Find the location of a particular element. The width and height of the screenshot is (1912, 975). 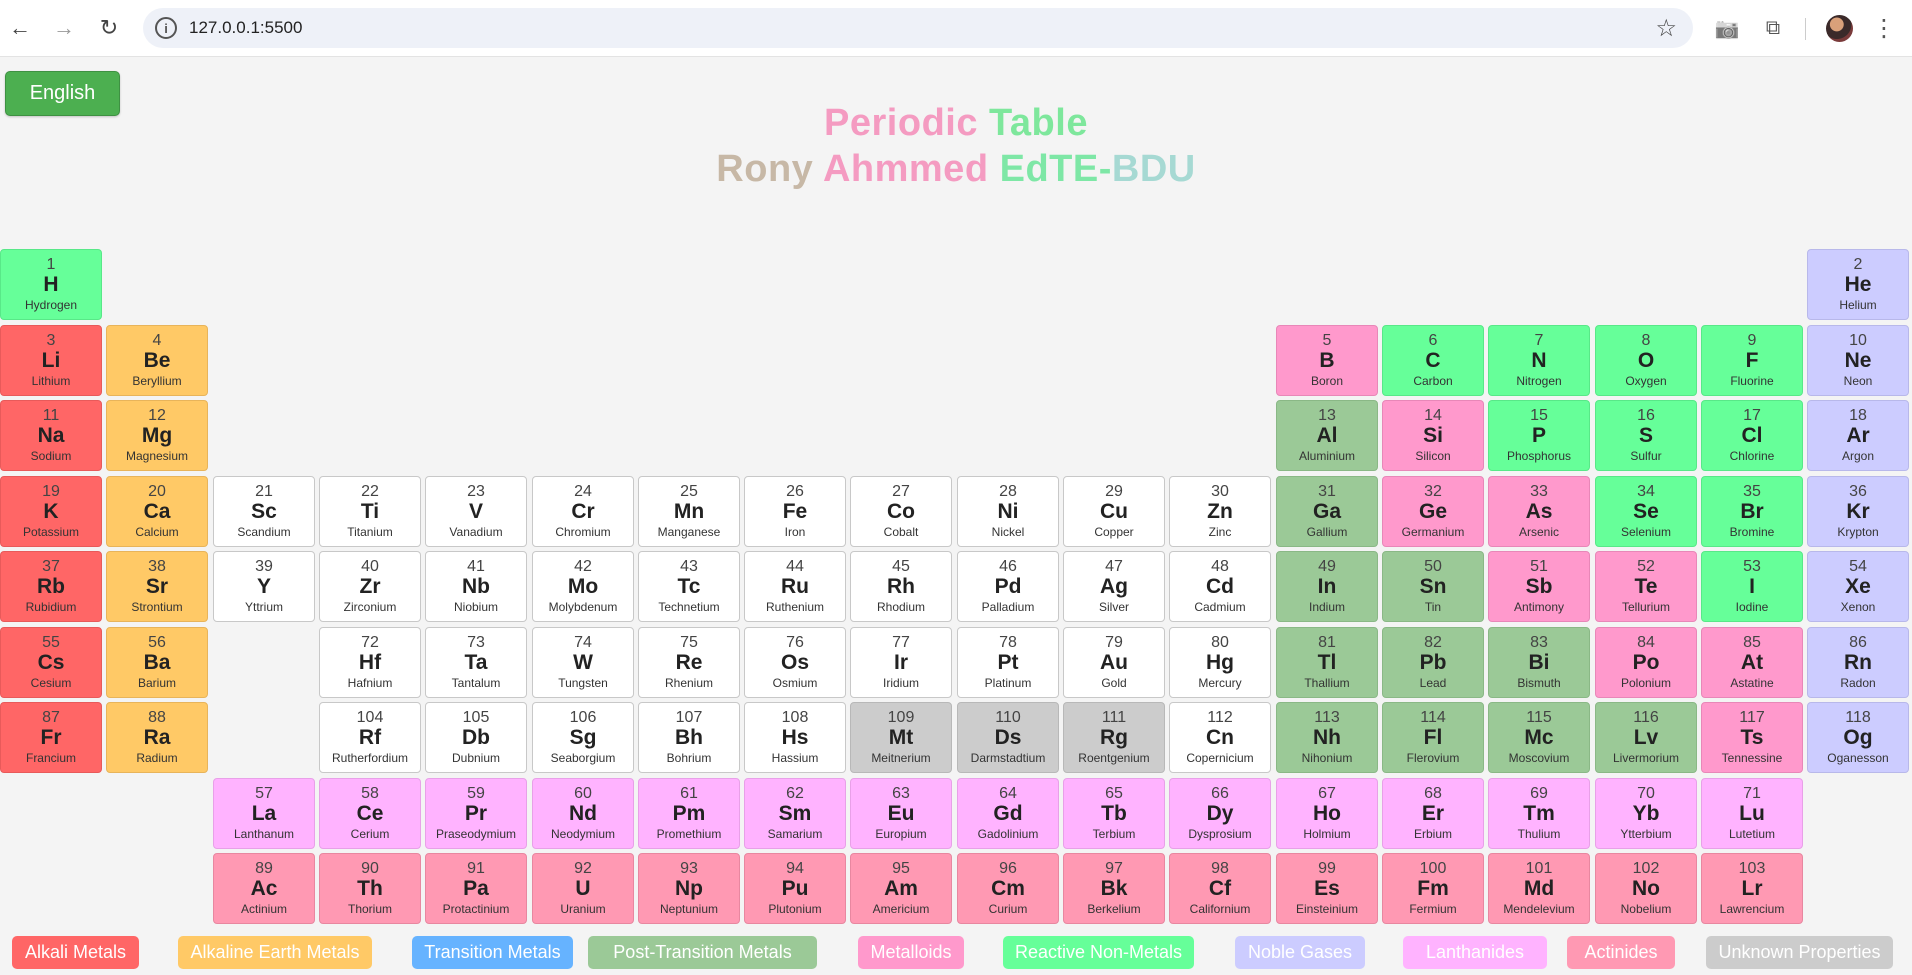

element-cell-mg: 12 Mg Magnesium is located at coordinates (157, 435).